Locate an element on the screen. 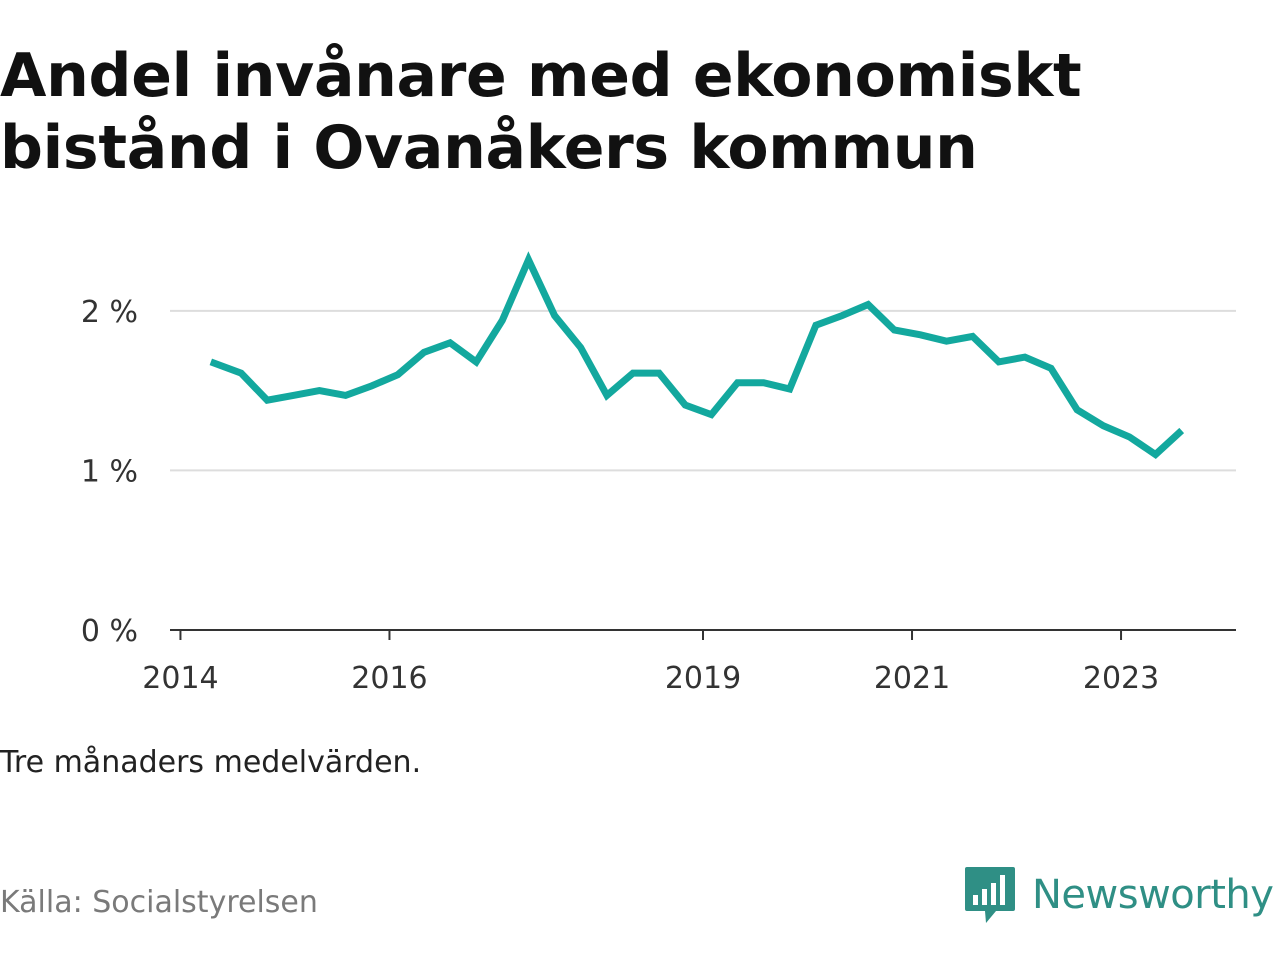  x-axis-labels: 2014 2016 2019 2021 2023 is located at coordinates (650, 678).